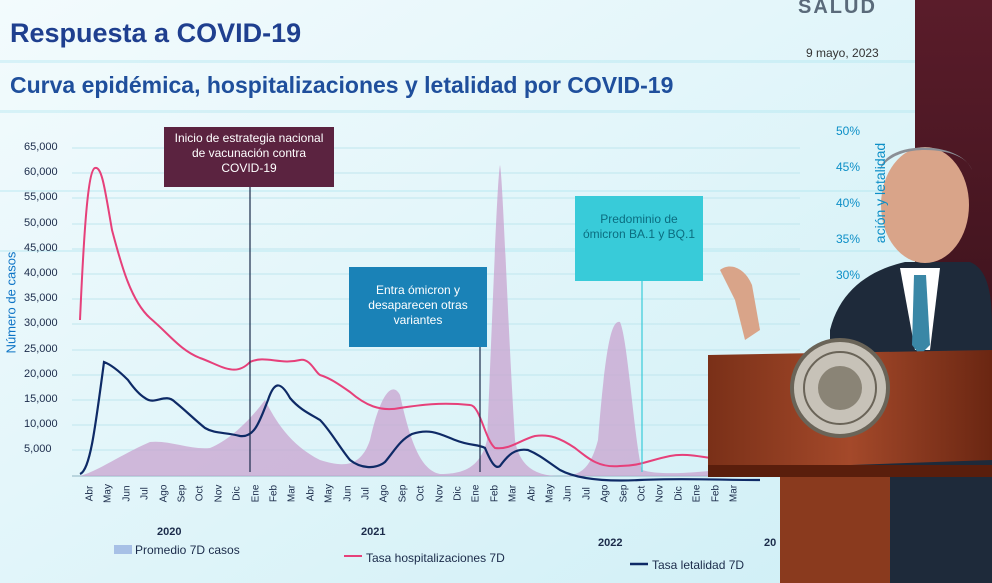 Image resolution: width=992 pixels, height=583 pixels. Describe the element at coordinates (435, 558) in the screenshot. I see `legend-hosp: Tasa hospitalizaciones 7D` at that location.